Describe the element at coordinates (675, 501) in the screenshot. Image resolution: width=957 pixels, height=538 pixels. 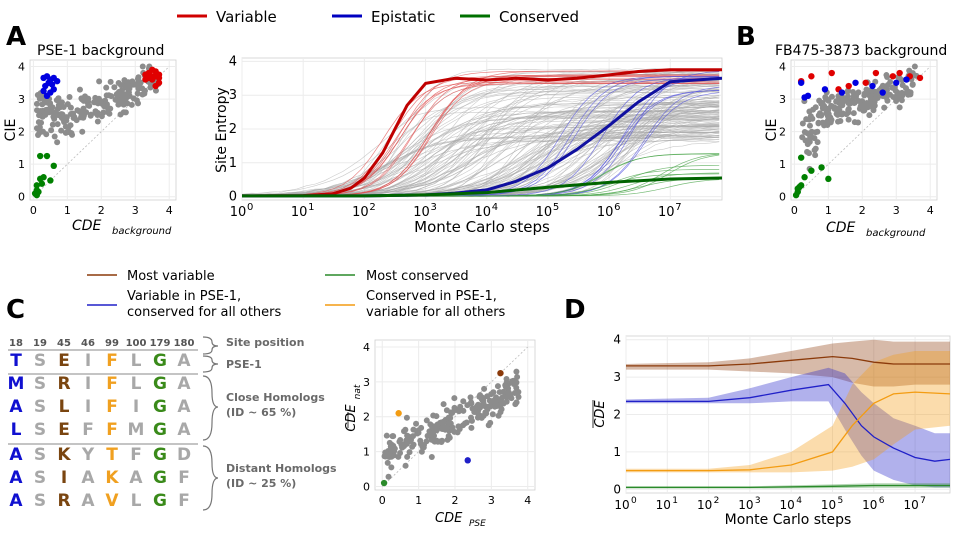
I see `x-tick-exponent: 1` at that location.